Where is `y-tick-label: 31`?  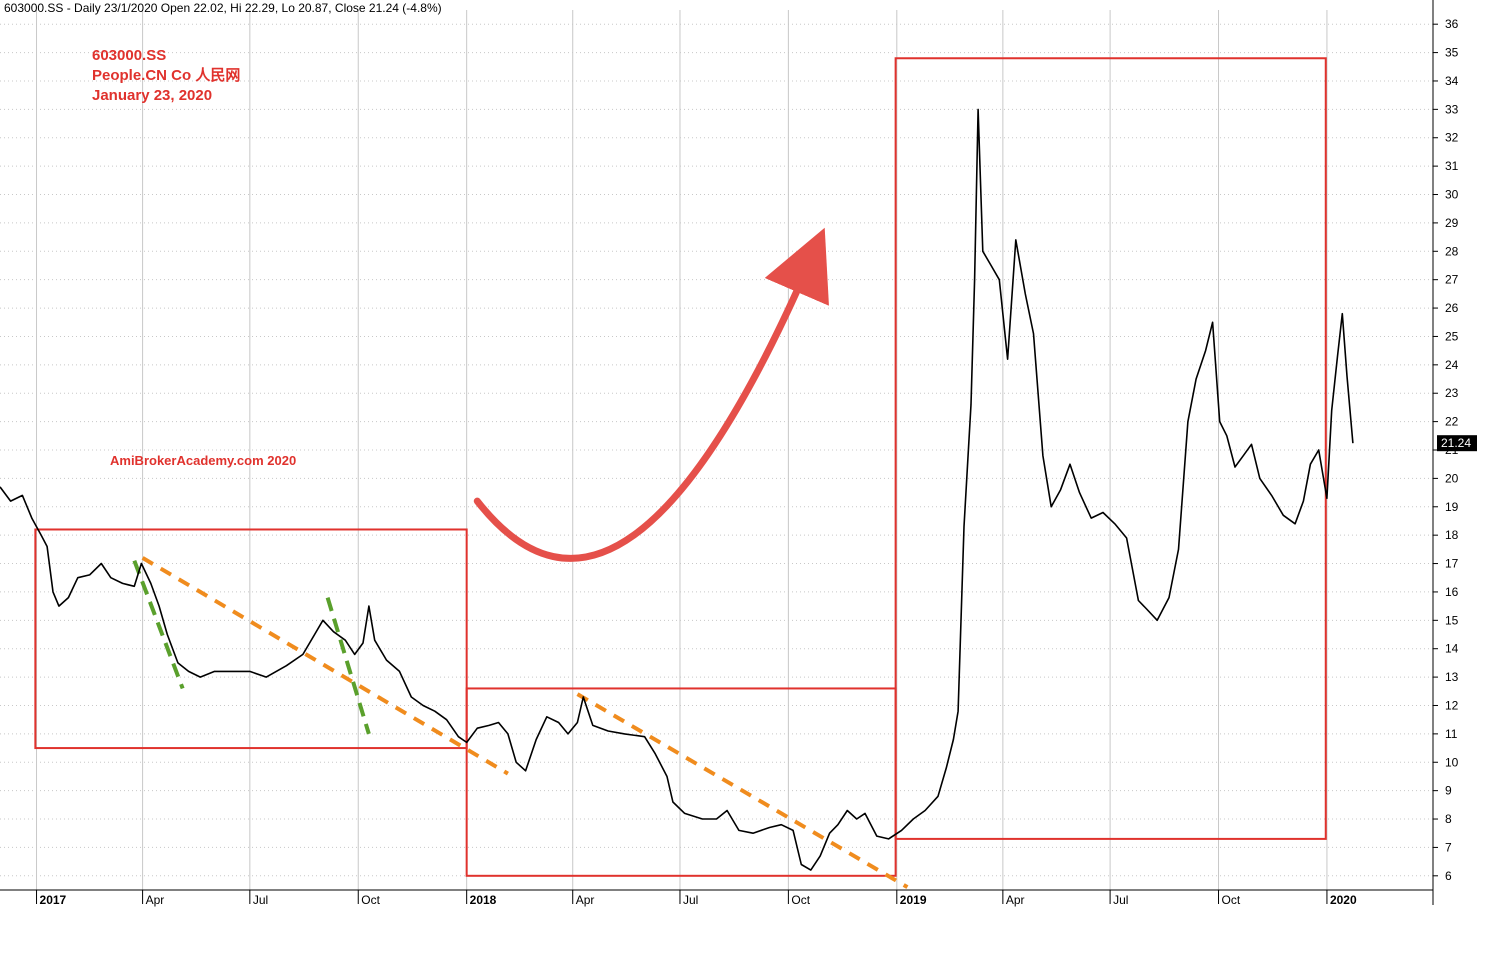
y-tick-label: 31 is located at coordinates (1452, 166).